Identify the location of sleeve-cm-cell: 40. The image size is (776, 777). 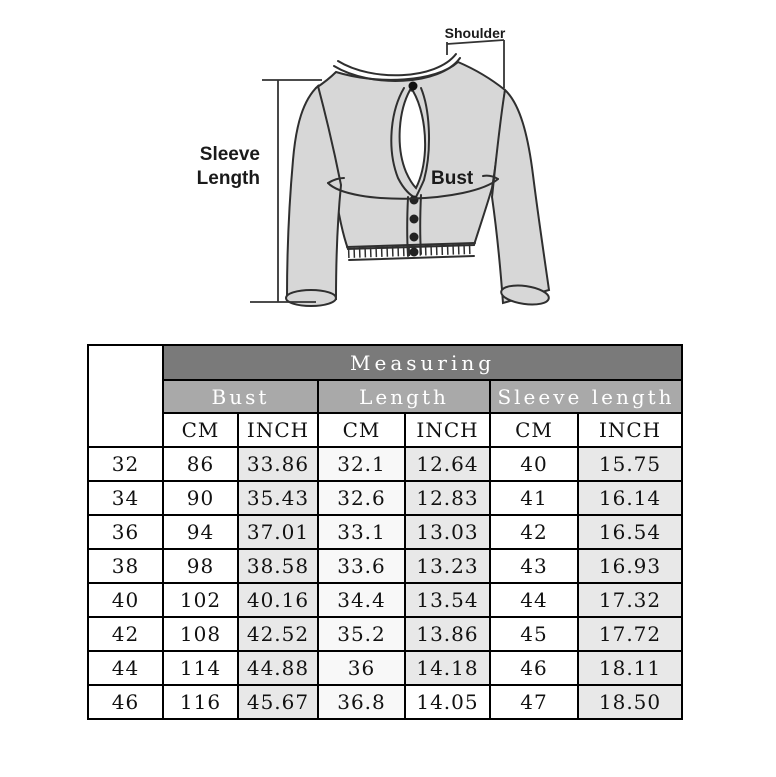
(534, 464).